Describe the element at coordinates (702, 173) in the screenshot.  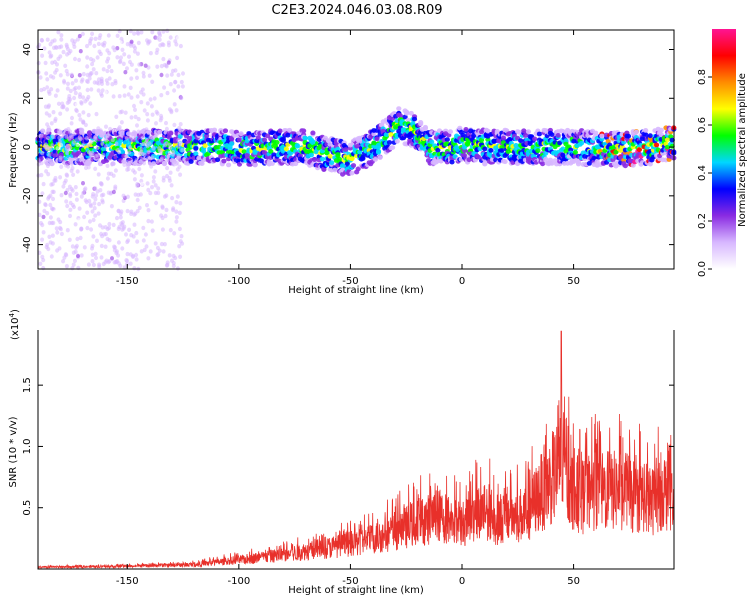
I see `colorbar-tick-label: 0.4` at that location.